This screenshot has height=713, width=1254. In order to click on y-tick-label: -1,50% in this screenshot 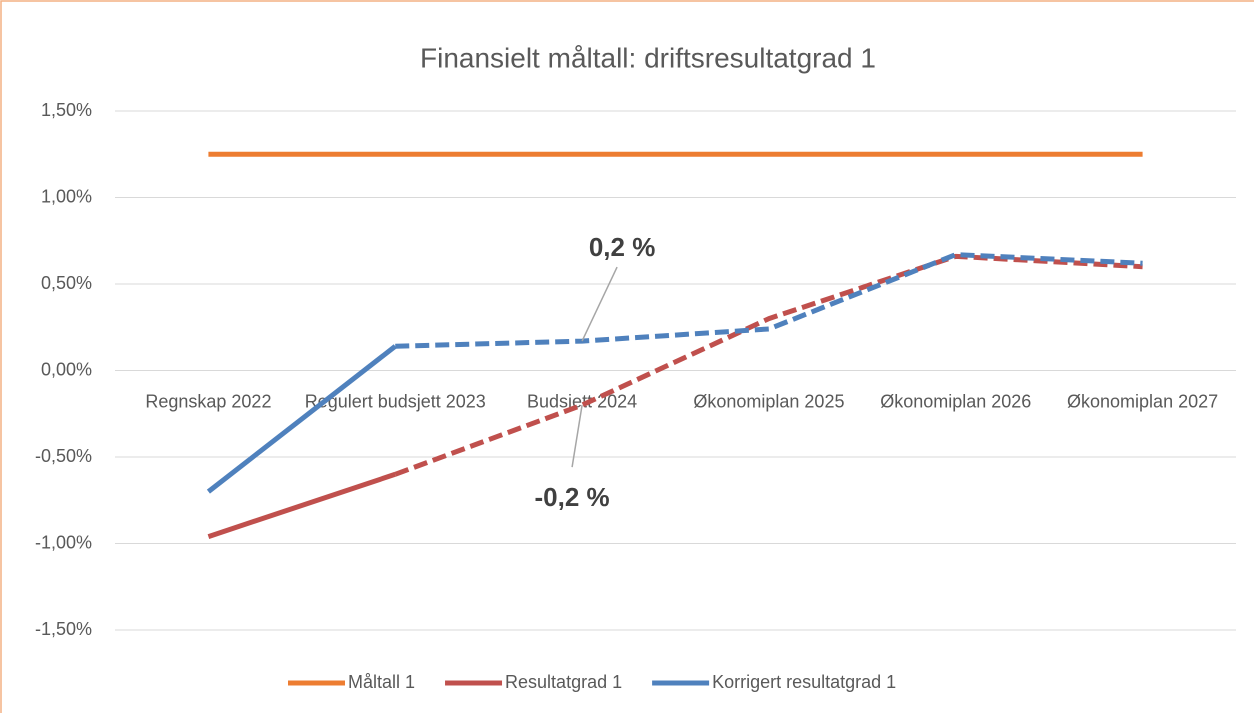, I will do `click(63, 629)`.